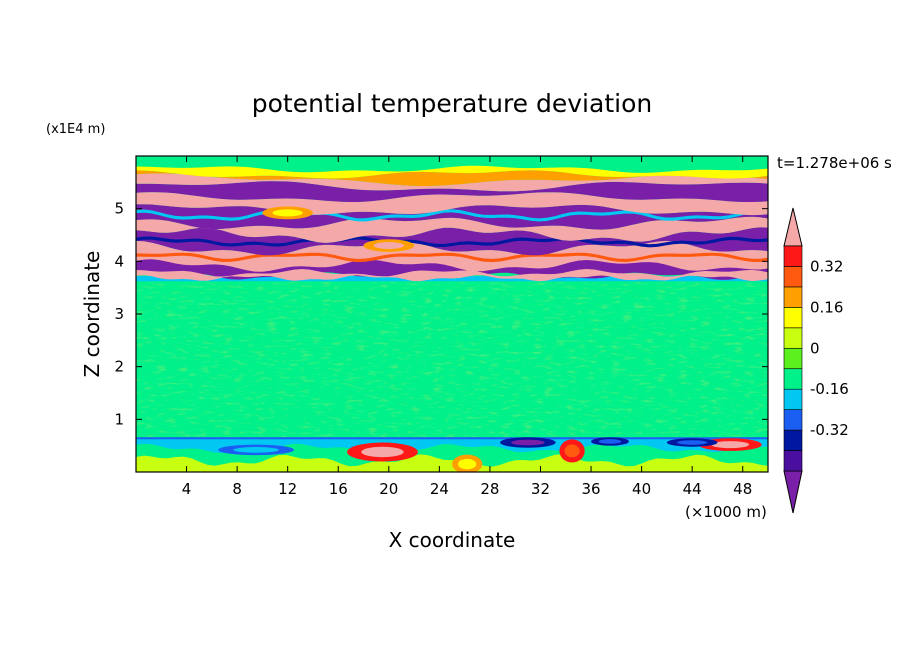  Describe the element at coordinates (793, 227) in the screenshot. I see `colorbar-max-arrow` at that location.